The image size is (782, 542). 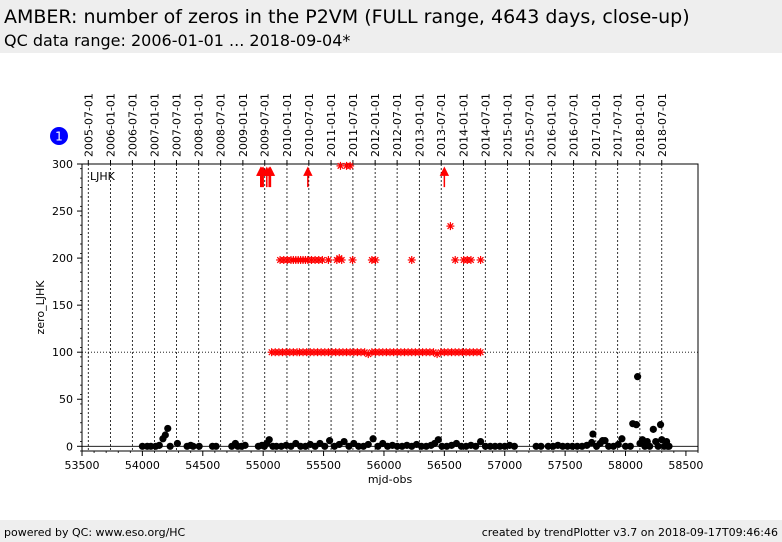 I want to click on top-axis-date-label: 2008-01-01, so click(x=199, y=125).